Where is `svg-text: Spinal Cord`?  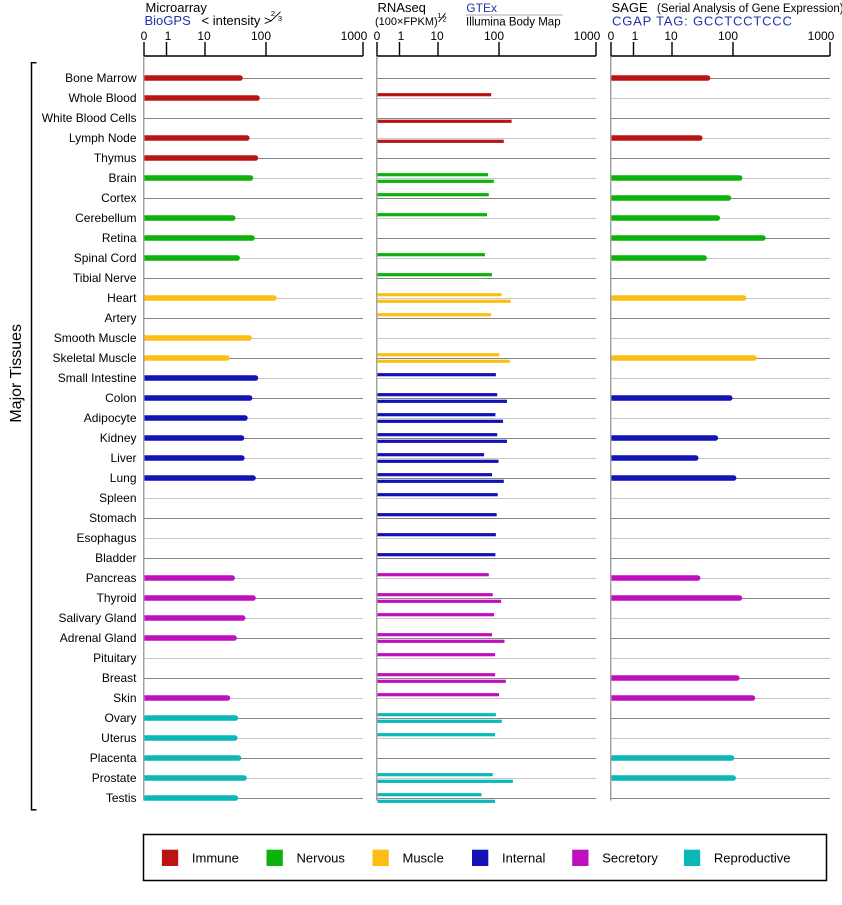
svg-text: Spinal Cord is located at coordinates (105, 258).